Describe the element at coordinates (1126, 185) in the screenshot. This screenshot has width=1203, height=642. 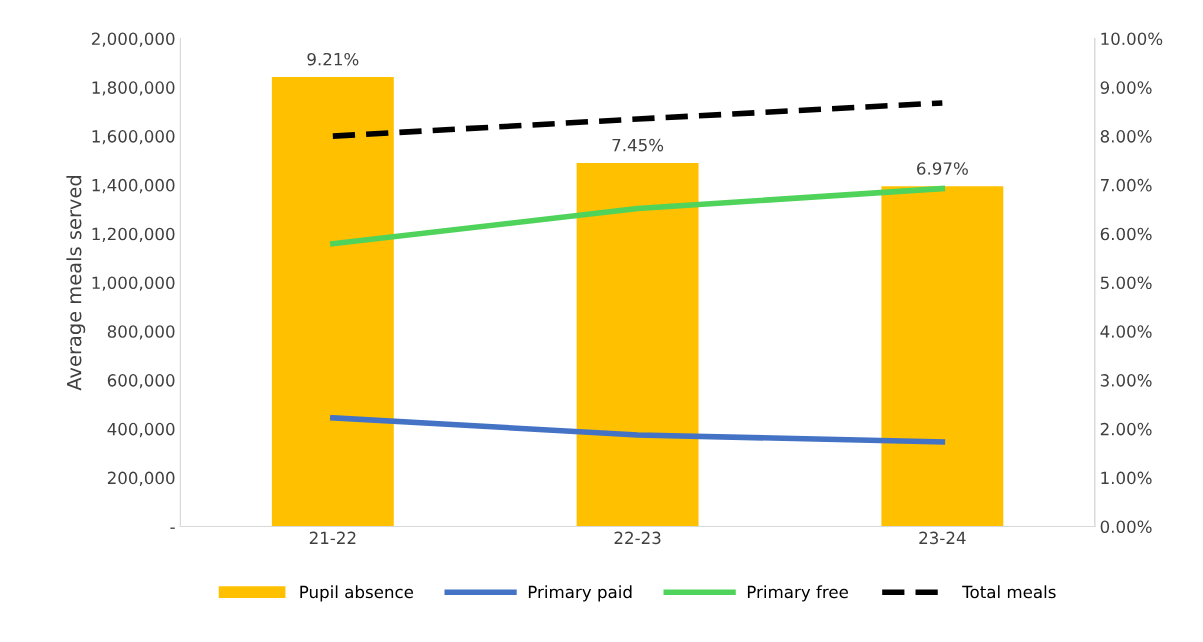
I see `y2-tick-label: 7.00%` at that location.